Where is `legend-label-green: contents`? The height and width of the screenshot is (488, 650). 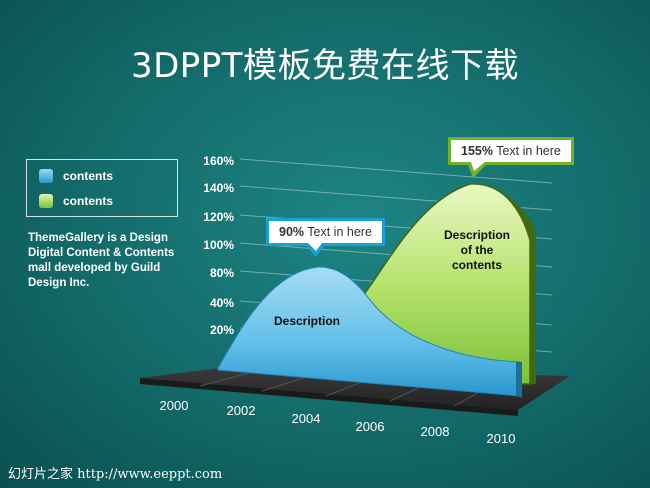
legend-label-green: contents is located at coordinates (88, 201).